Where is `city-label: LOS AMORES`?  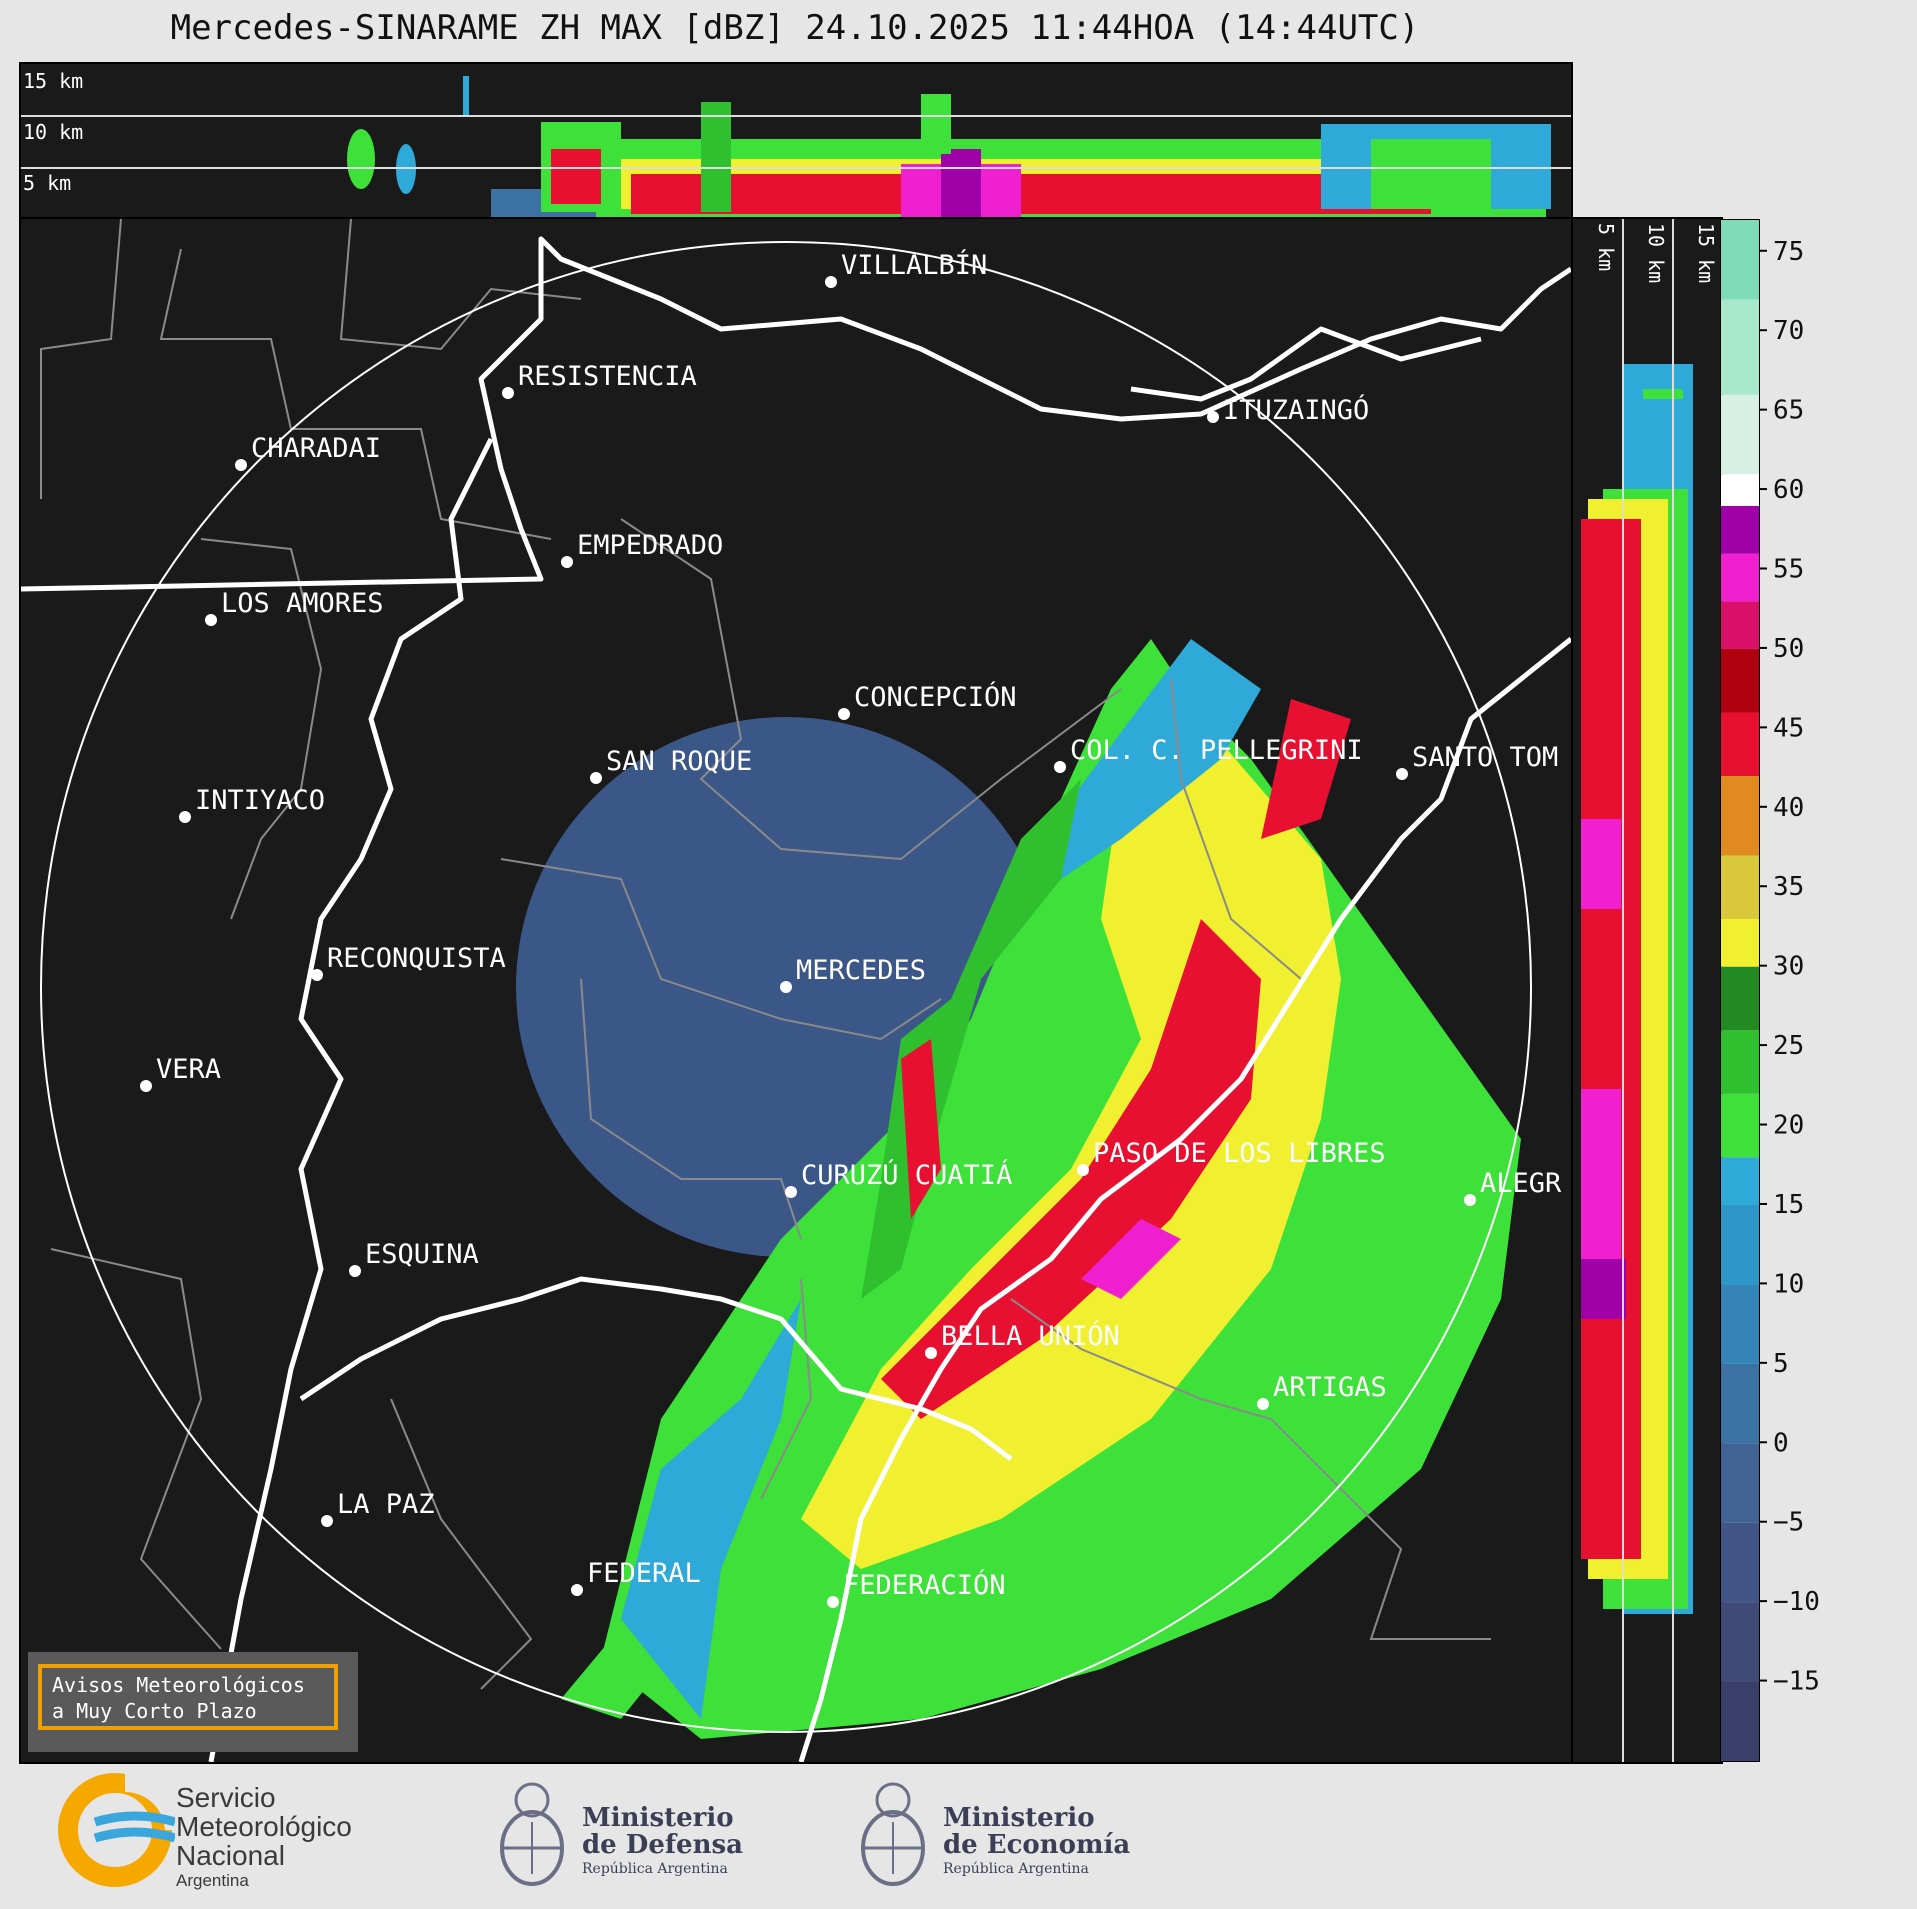
city-label: LOS AMORES is located at coordinates (302, 603).